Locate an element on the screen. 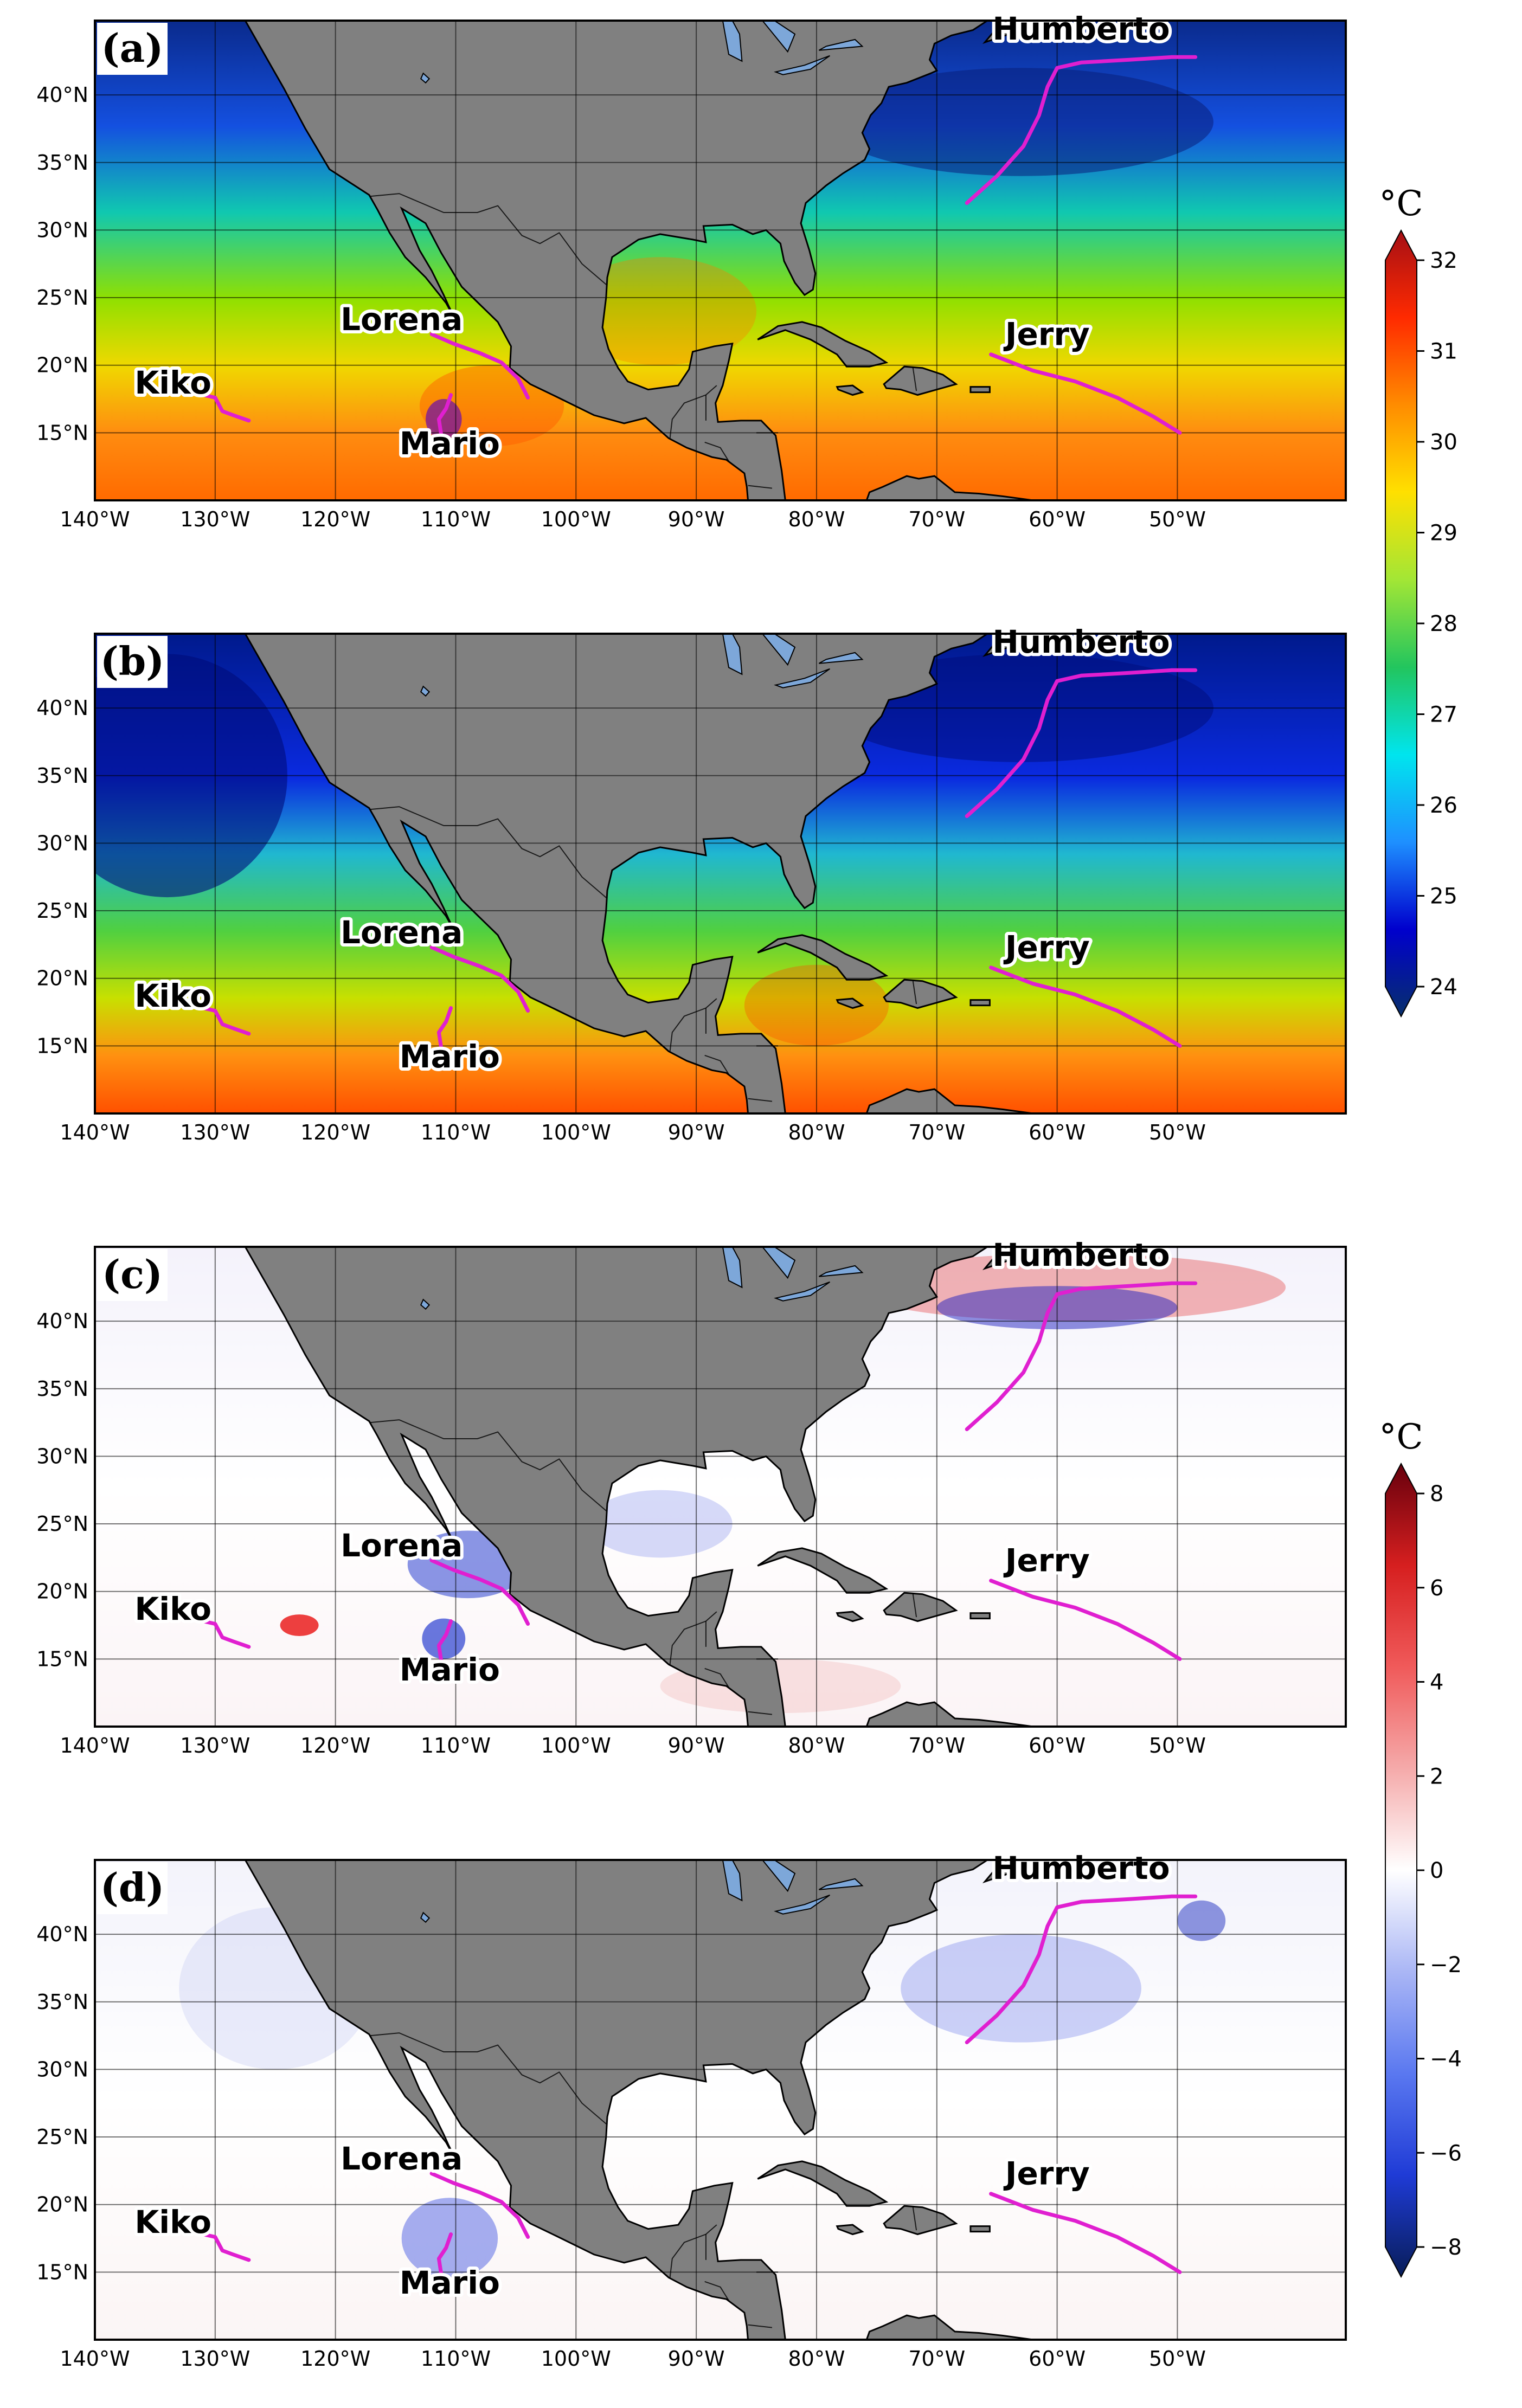 The image size is (1522, 2408). panel-label: (d) is located at coordinates (132, 1887).